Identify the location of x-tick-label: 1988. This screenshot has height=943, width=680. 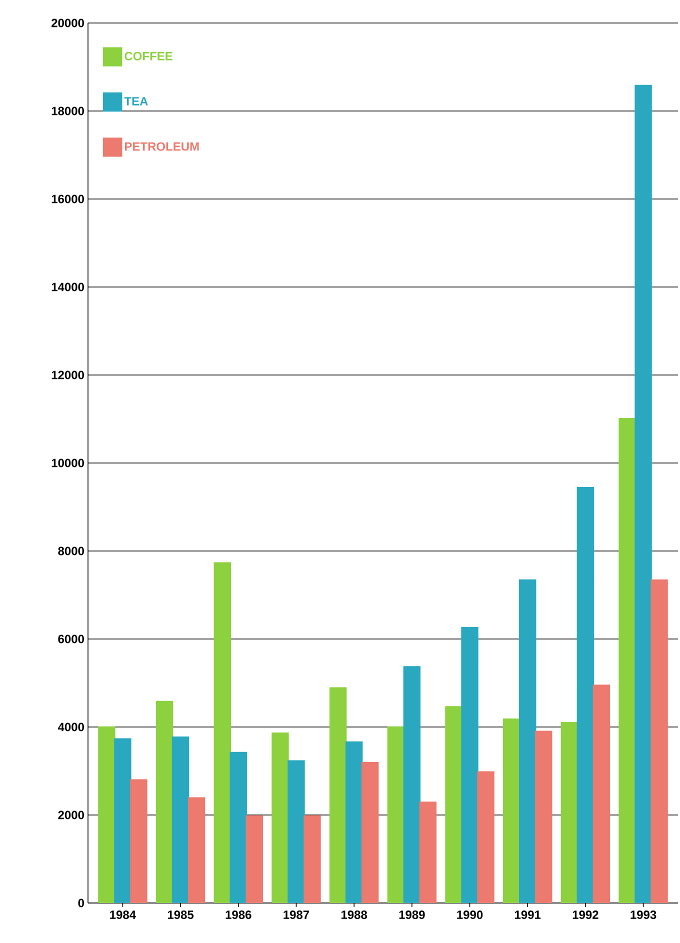
(354, 915).